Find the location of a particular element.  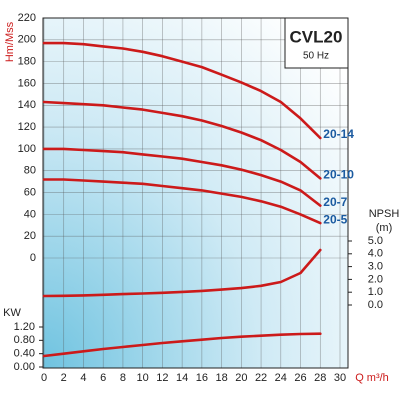

y-tick-label: 60 is located at coordinates (30, 192).